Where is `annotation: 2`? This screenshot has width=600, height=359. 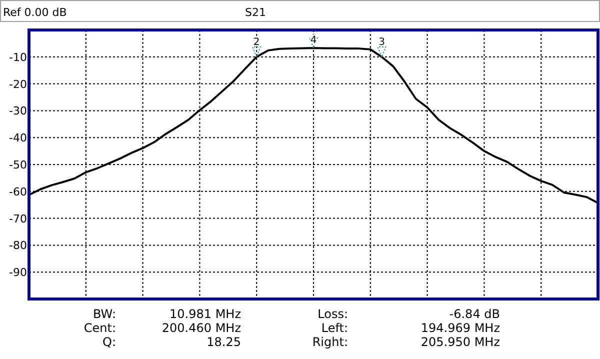 annotation: 2 is located at coordinates (256, 42).